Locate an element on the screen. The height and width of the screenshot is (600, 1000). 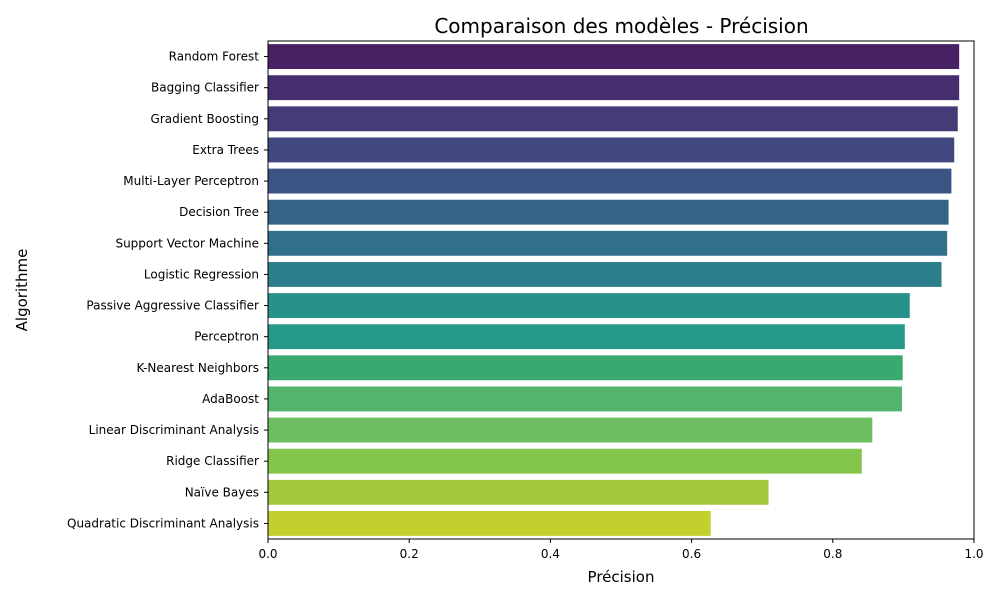
x-tick-label: 0.8 is located at coordinates (832, 554).